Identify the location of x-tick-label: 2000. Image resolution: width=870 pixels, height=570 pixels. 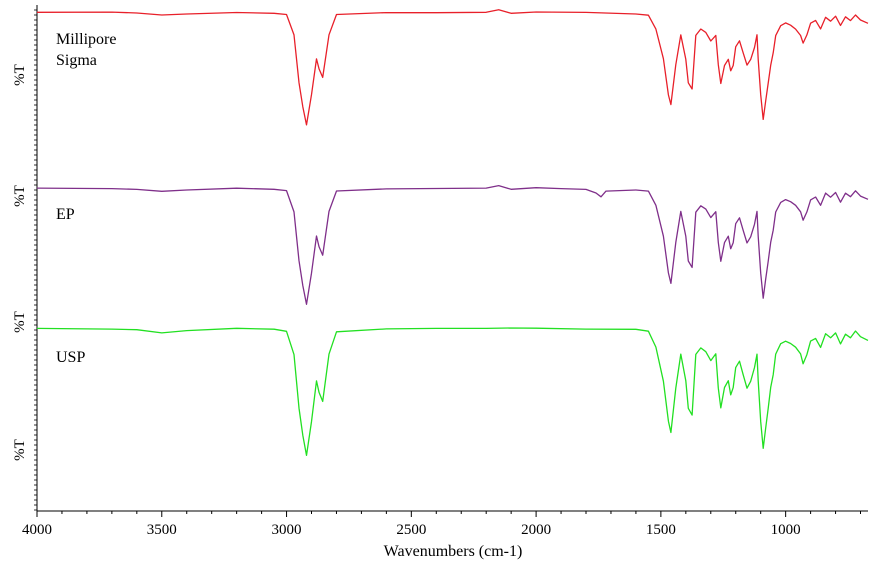
(536, 530).